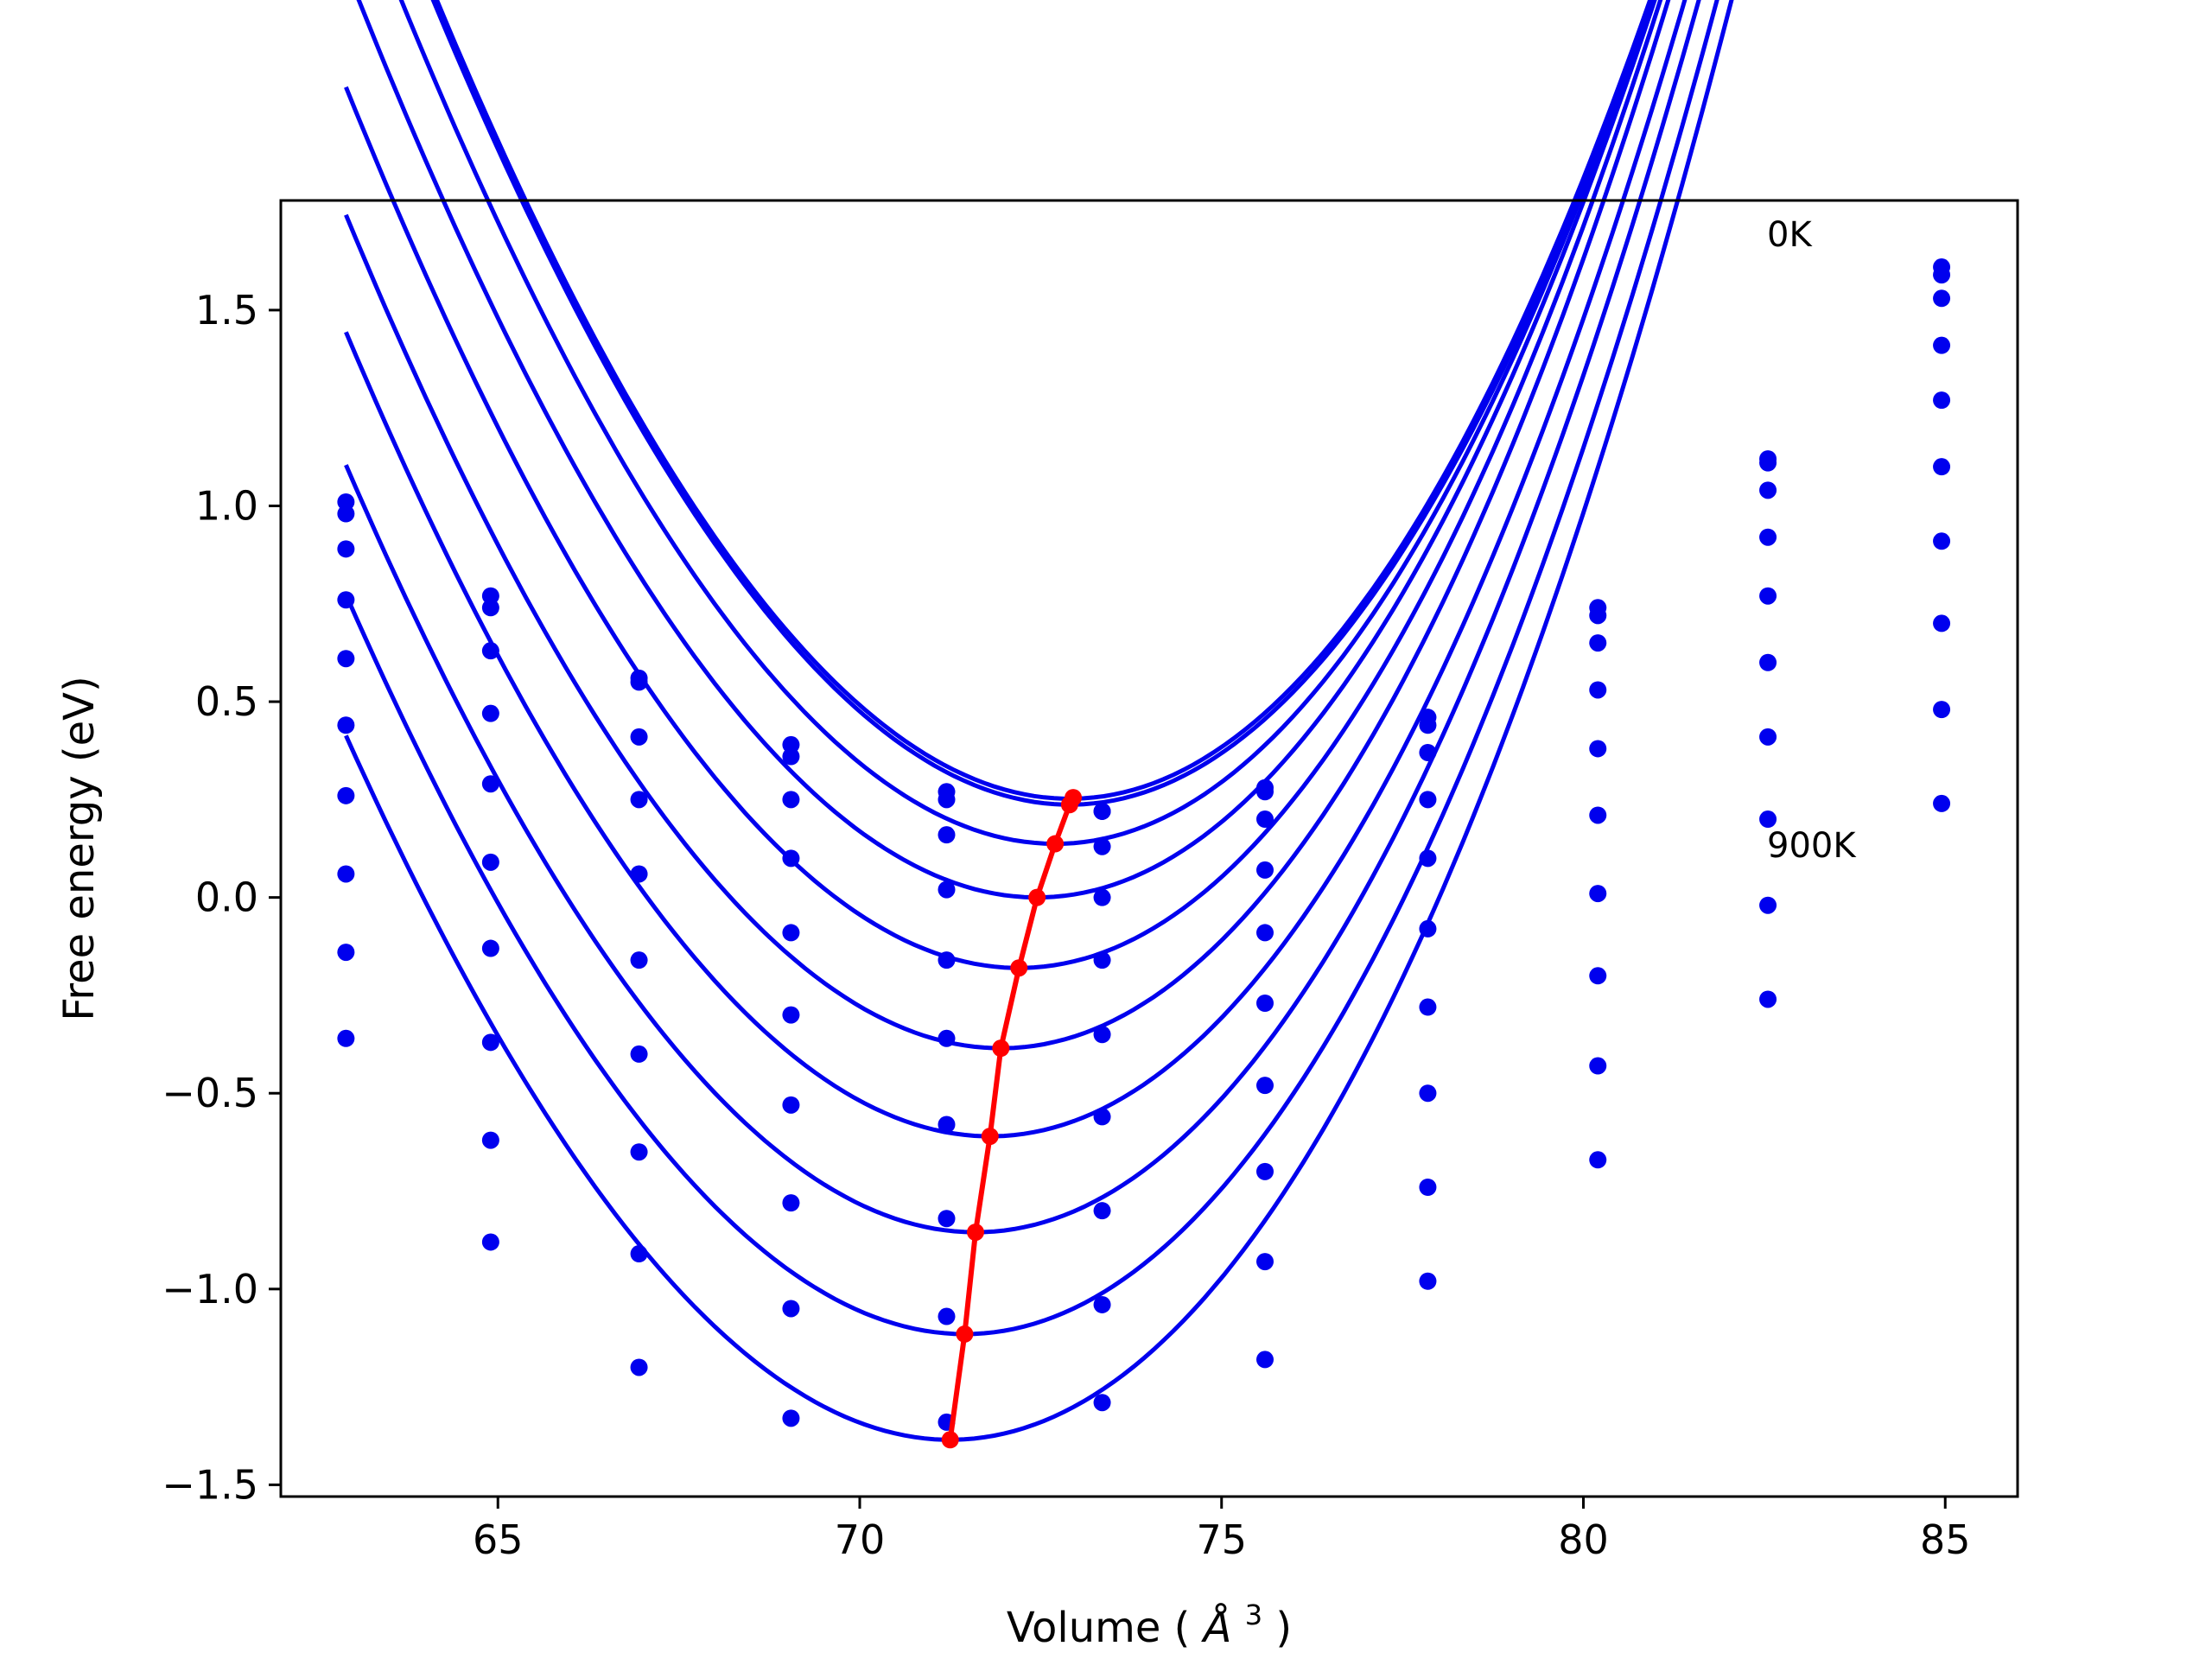 The image size is (2212, 1659). I want to click on annotation-900k: 900K, so click(1812, 846).